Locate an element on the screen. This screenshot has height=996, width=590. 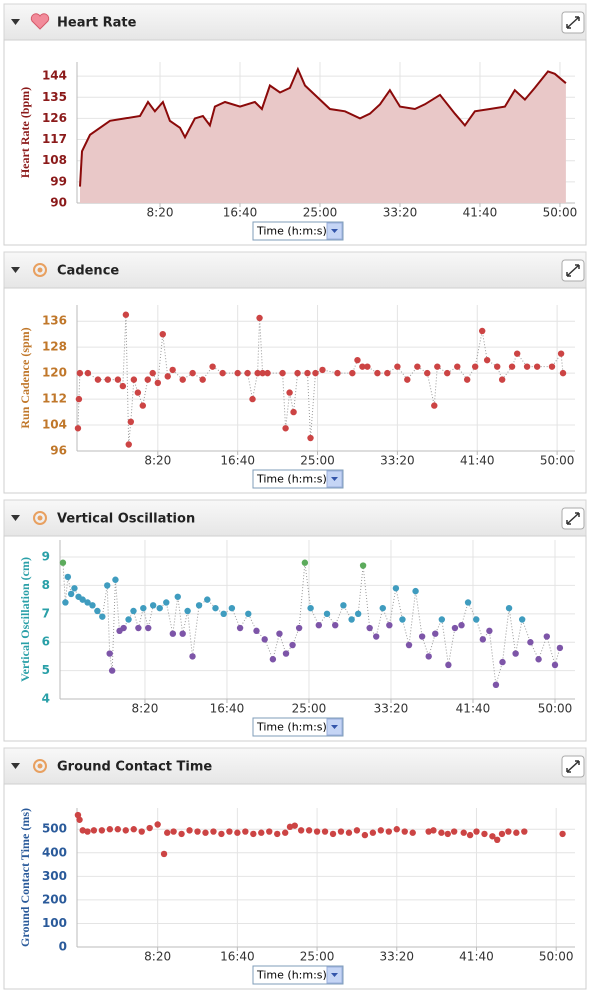
panel-header is located at coordinates (295, 270).